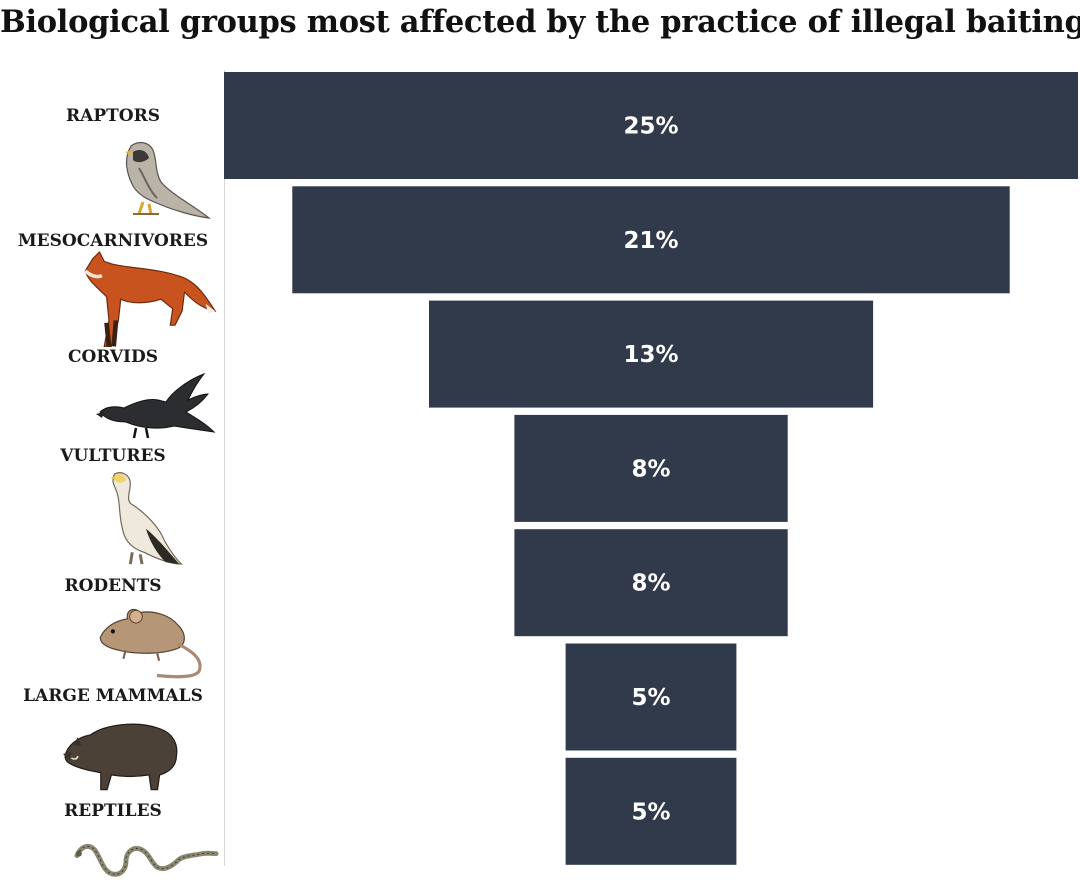 The image size is (1080, 882). Describe the element at coordinates (112, 586) in the screenshot. I see `category-label: RODENTS` at that location.